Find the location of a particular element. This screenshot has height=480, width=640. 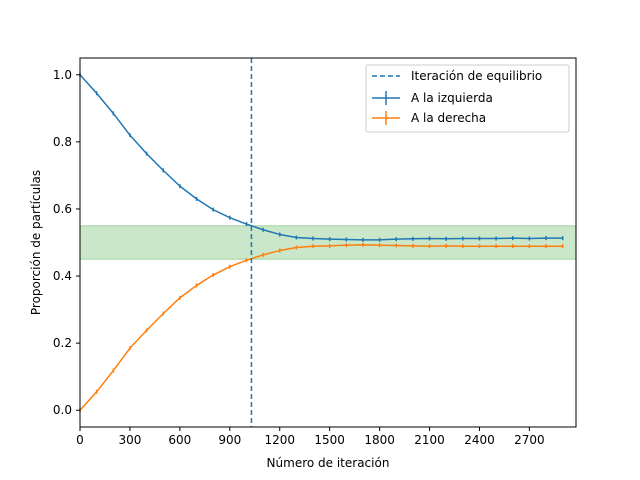

x-tick-label-0: 0 is located at coordinates (80, 440).